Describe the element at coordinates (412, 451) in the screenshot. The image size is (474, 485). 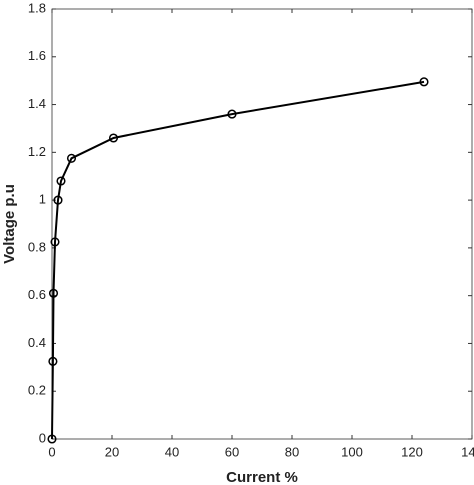
I see `x-tick-label: 120` at that location.